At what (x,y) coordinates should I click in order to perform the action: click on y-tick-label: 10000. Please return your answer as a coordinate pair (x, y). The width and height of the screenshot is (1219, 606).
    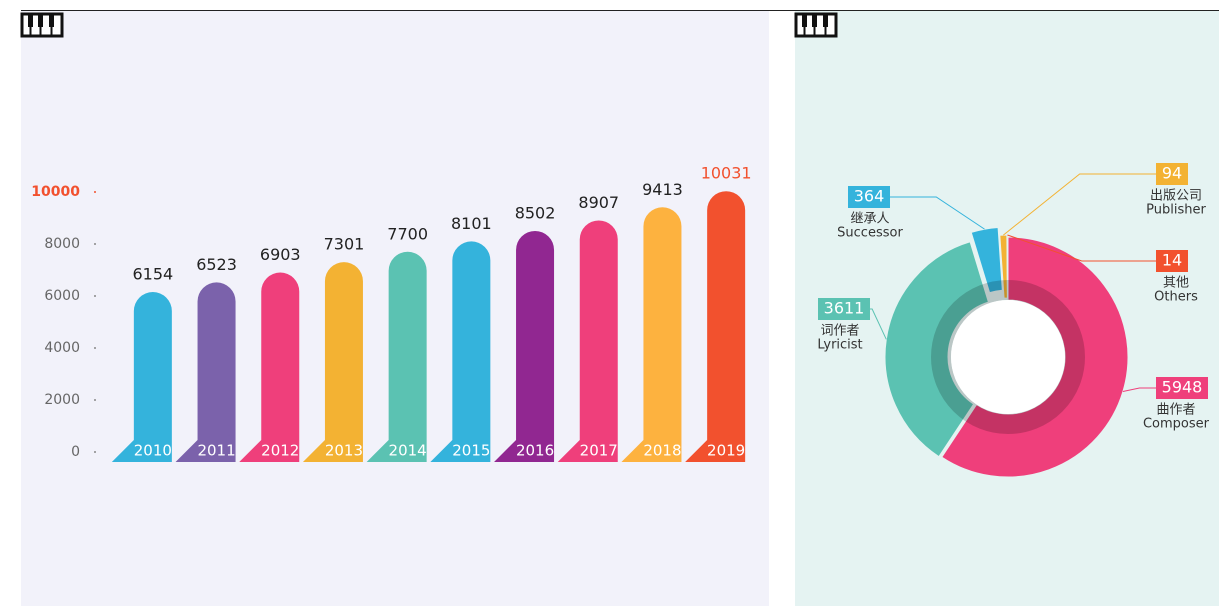
    Looking at the image, I should click on (55, 192).